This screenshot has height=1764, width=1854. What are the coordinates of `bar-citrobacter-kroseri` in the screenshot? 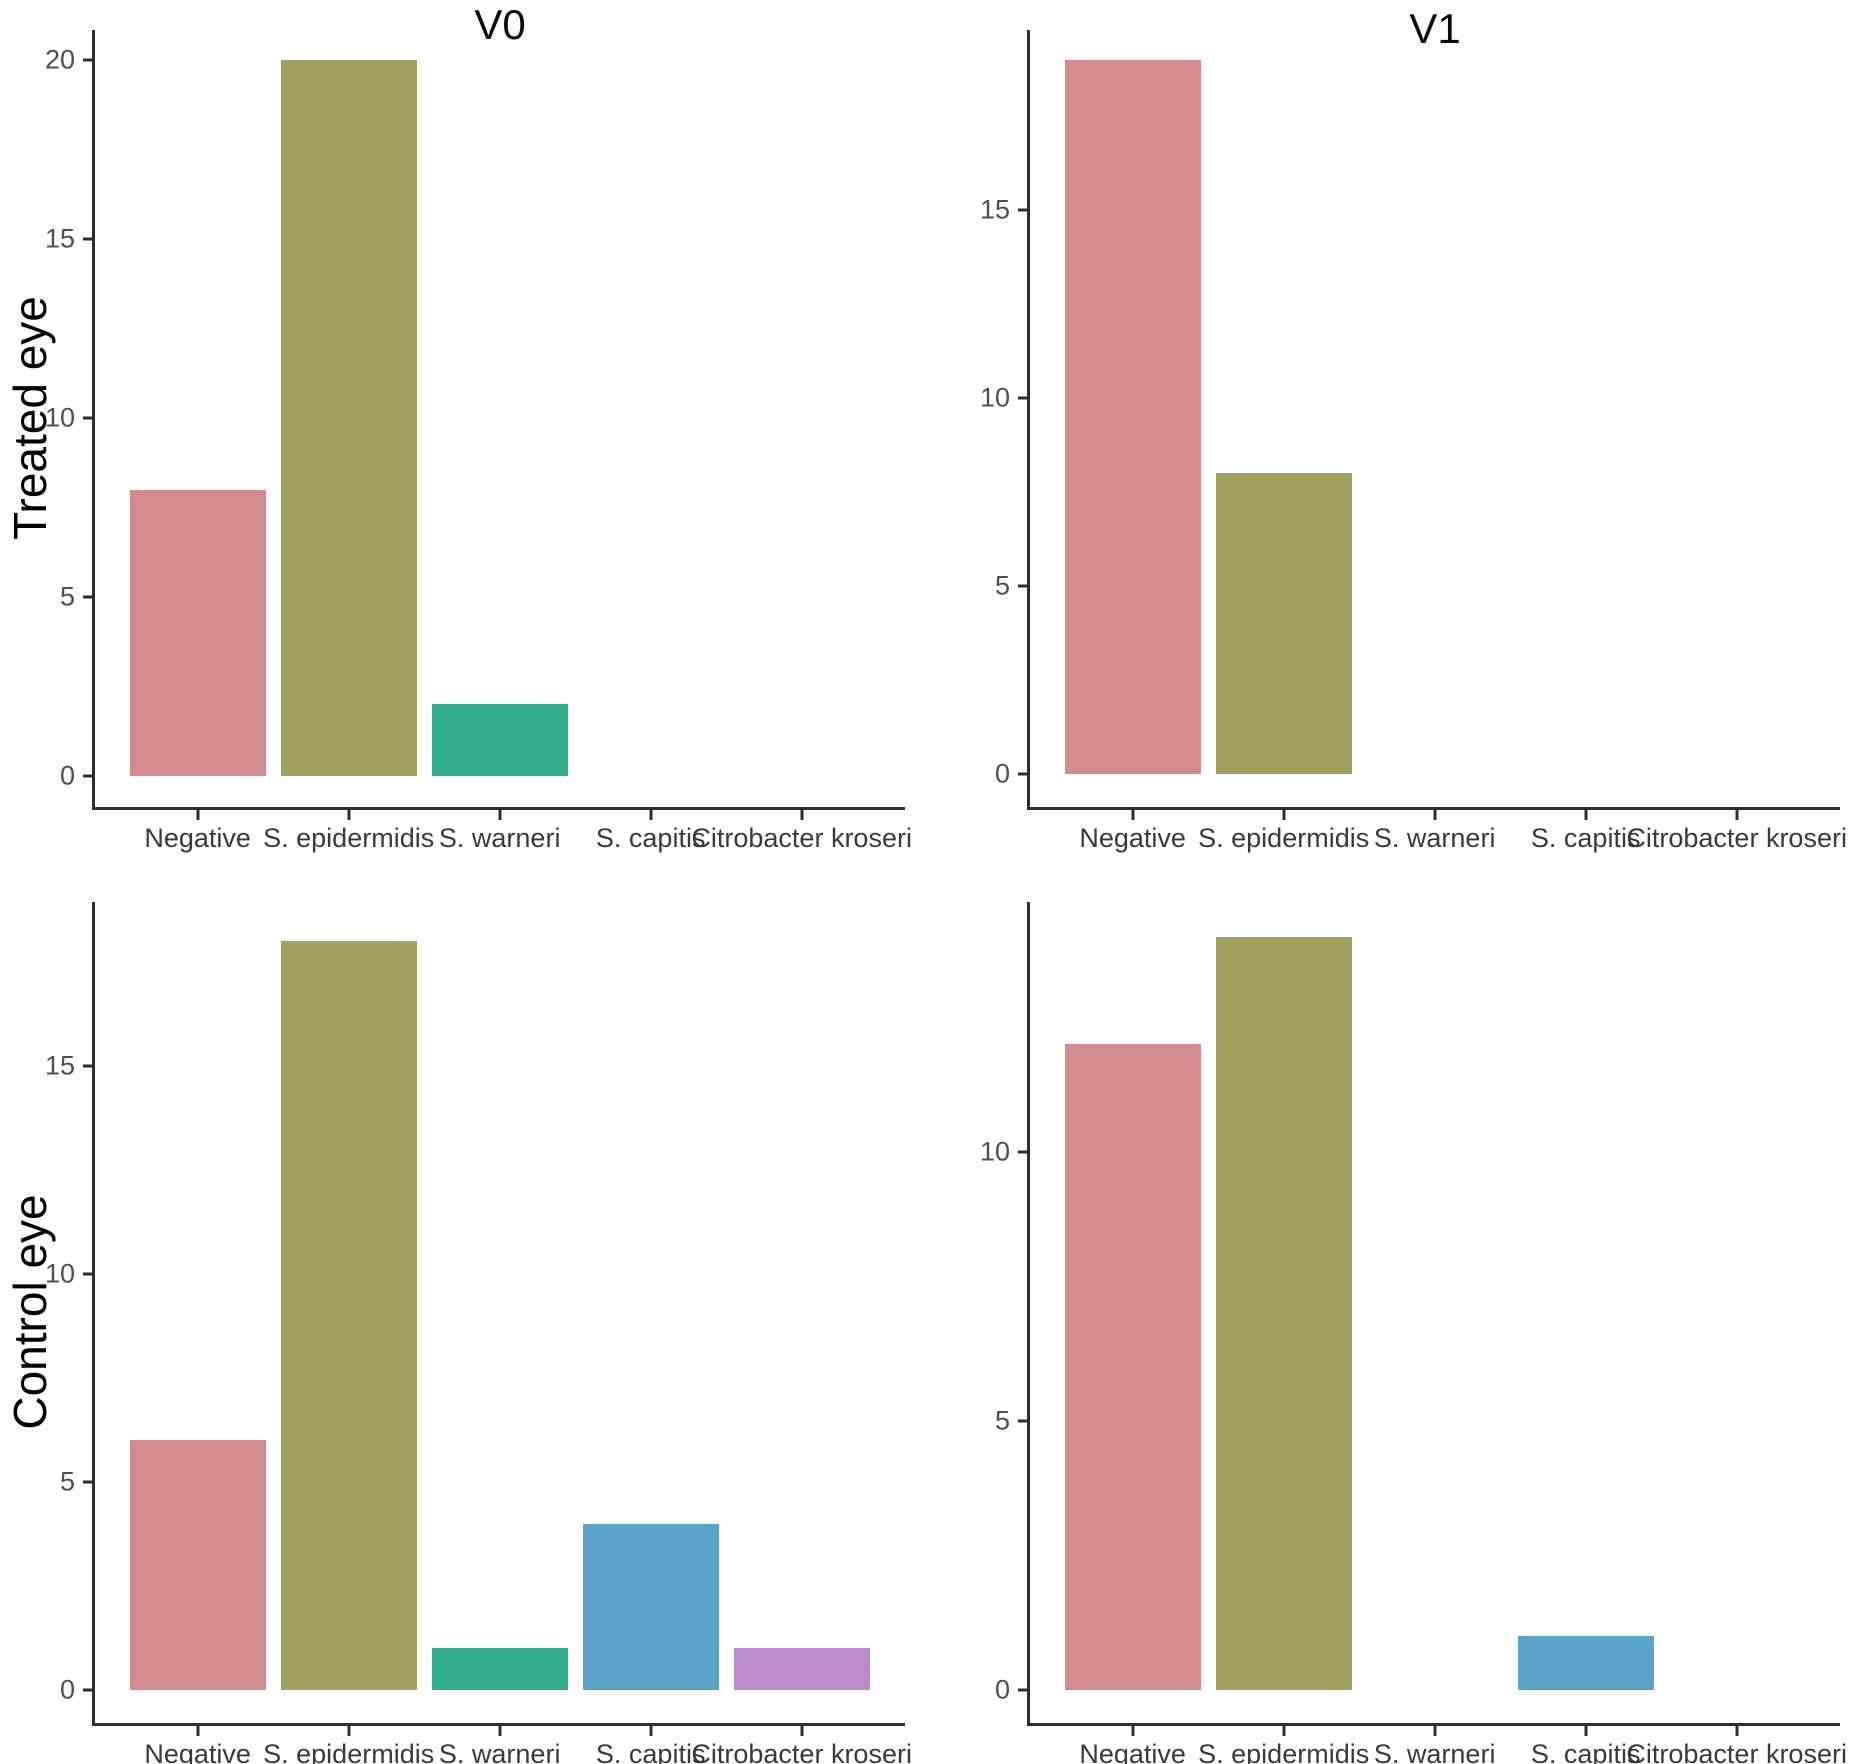 It's located at (802, 1669).